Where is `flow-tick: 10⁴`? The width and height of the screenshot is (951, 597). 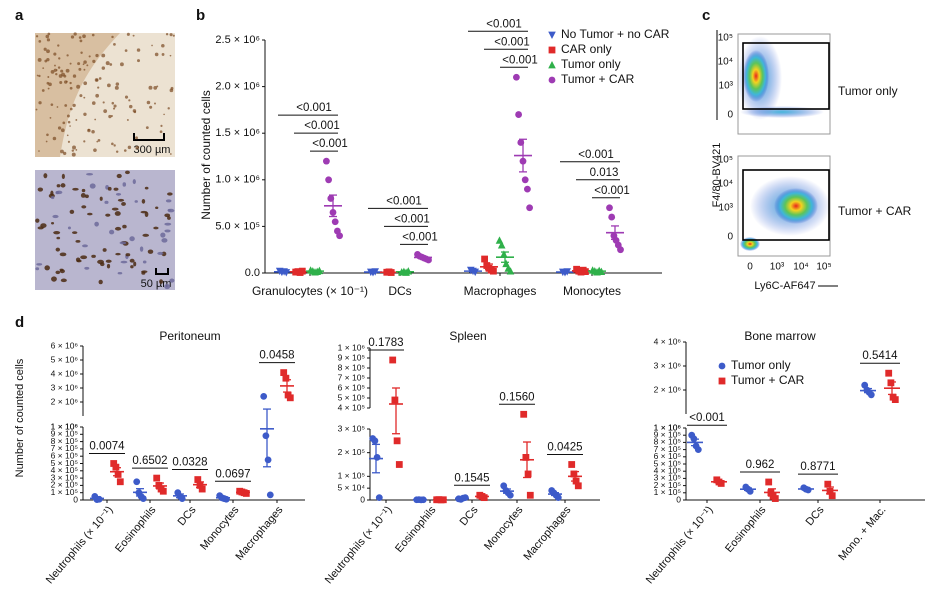
flow-tick: 10⁴ is located at coordinates (725, 62).